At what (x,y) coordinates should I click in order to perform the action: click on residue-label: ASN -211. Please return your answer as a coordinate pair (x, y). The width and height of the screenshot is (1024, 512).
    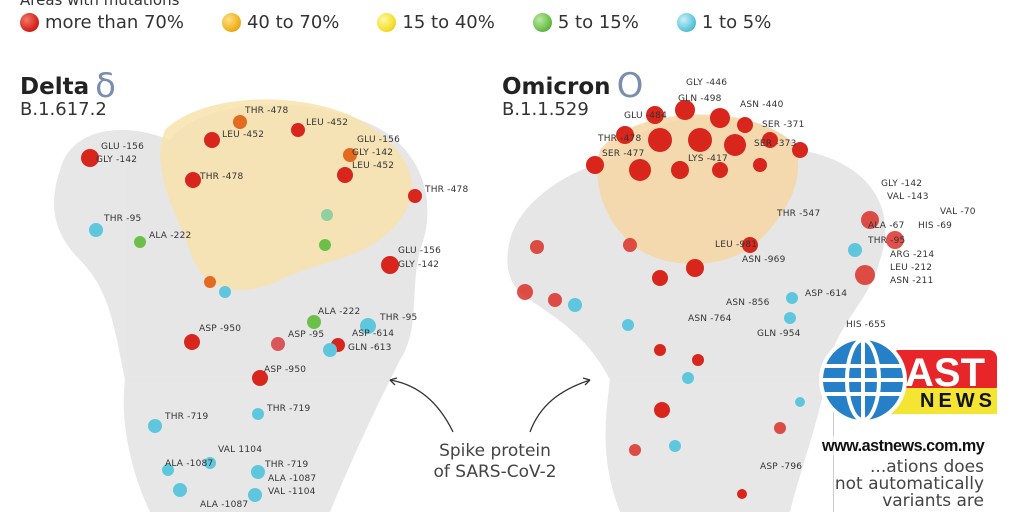
    Looking at the image, I should click on (912, 281).